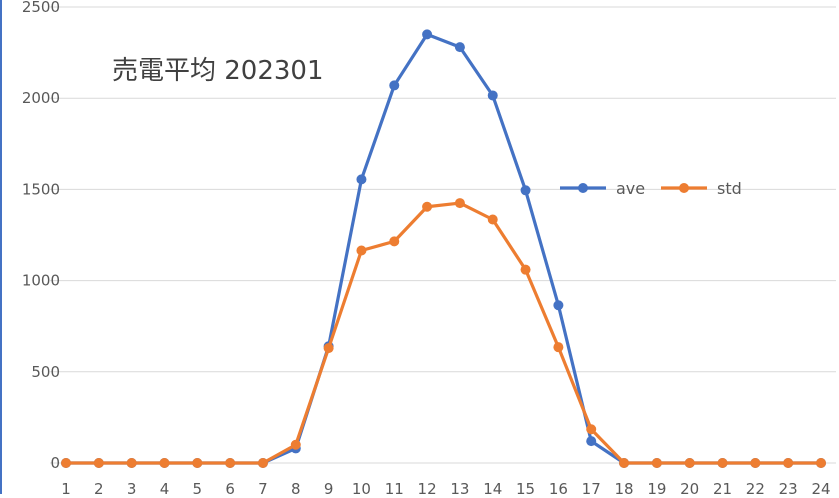 This screenshot has height=498, width=839. I want to click on x-tick-label: 11, so click(394, 487).